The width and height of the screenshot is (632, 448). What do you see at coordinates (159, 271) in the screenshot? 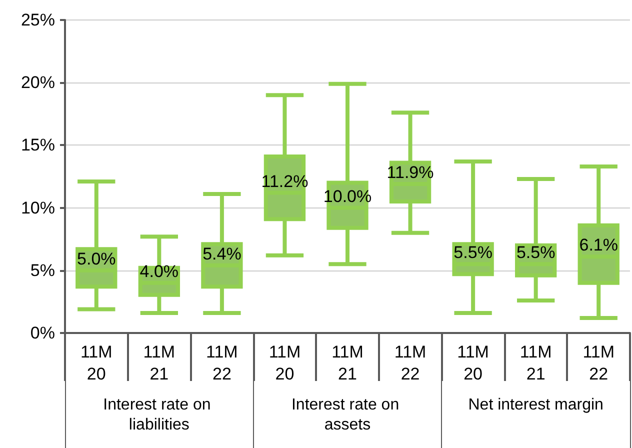
I see `text: 4.0%` at bounding box center [159, 271].